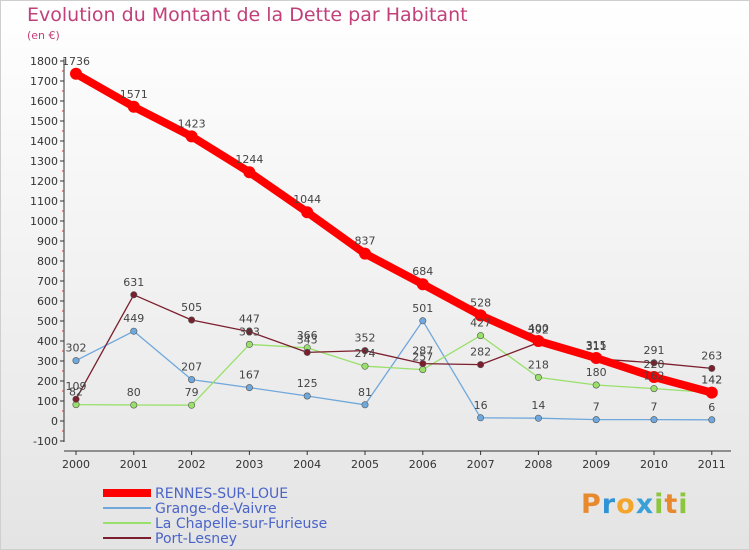  What do you see at coordinates (394, 370) in the screenshot?
I see `series-line` at bounding box center [394, 370].